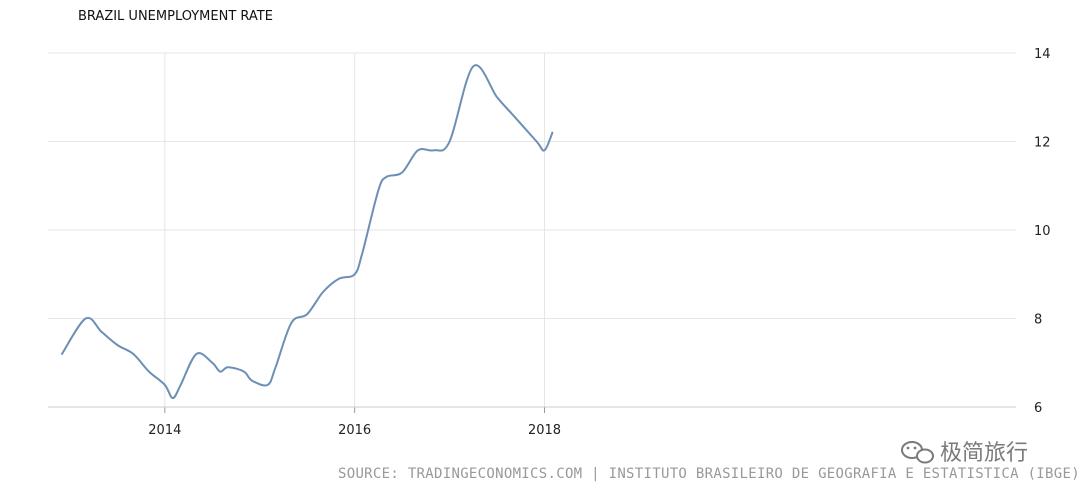 The image size is (1080, 503). What do you see at coordinates (544, 430) in the screenshot?
I see `x-tick-label: 2018` at bounding box center [544, 430].